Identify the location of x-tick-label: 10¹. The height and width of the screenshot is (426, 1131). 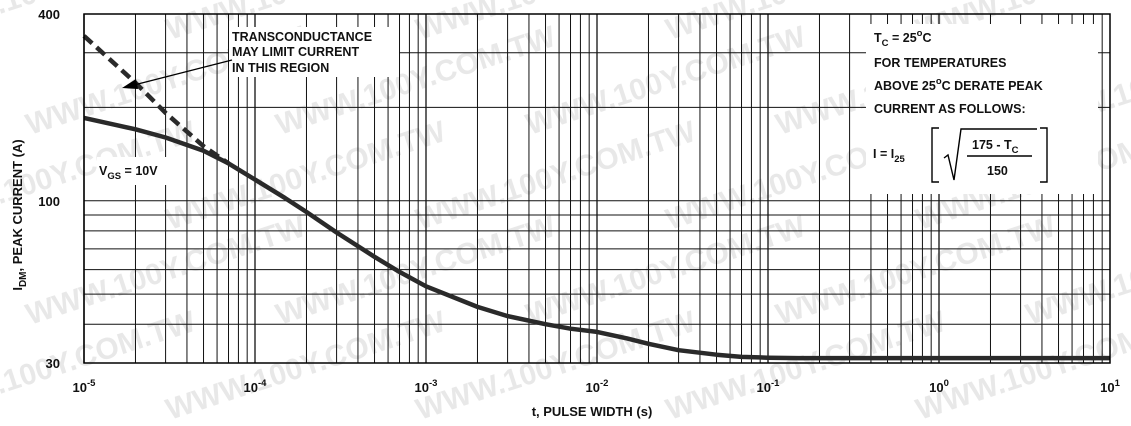
(1110, 386).